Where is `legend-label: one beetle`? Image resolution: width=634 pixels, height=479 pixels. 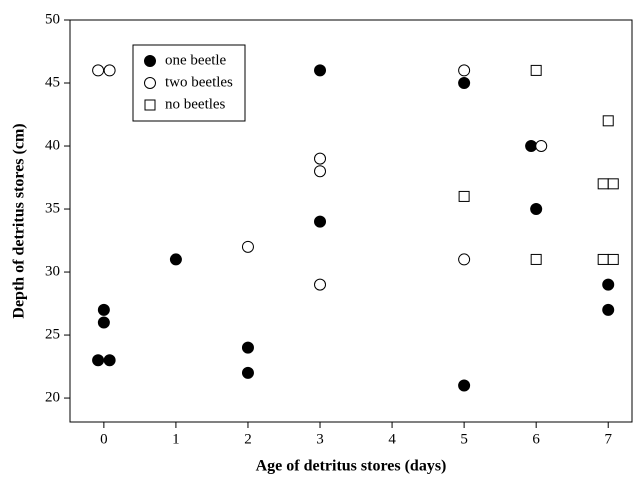
legend-label: one beetle is located at coordinates (196, 60).